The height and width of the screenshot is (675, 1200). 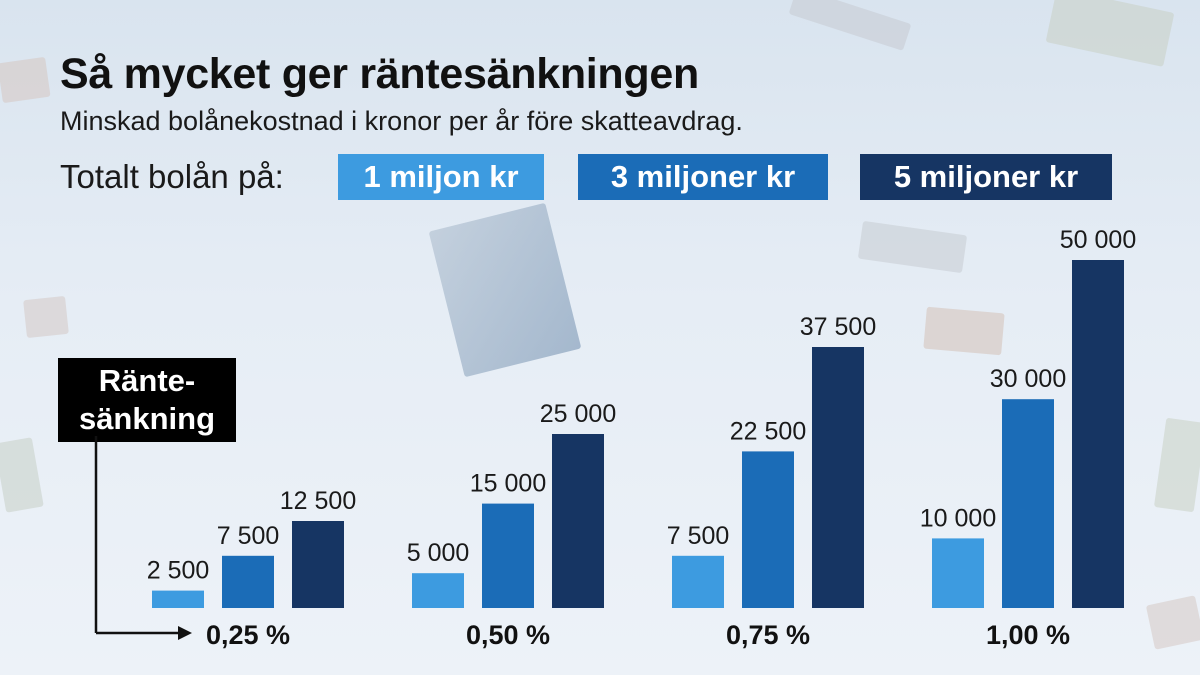 I want to click on chart-title: Så mycket ger räntesänkningen, so click(x=379, y=74).